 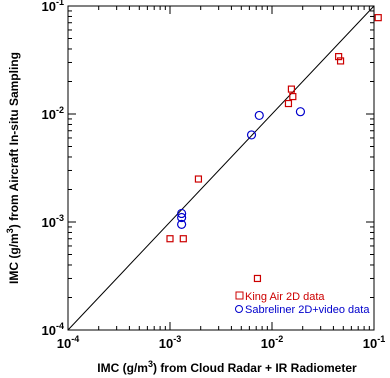 I want to click on y-tick-label: 10⁻⁴, so click(x=53, y=329).